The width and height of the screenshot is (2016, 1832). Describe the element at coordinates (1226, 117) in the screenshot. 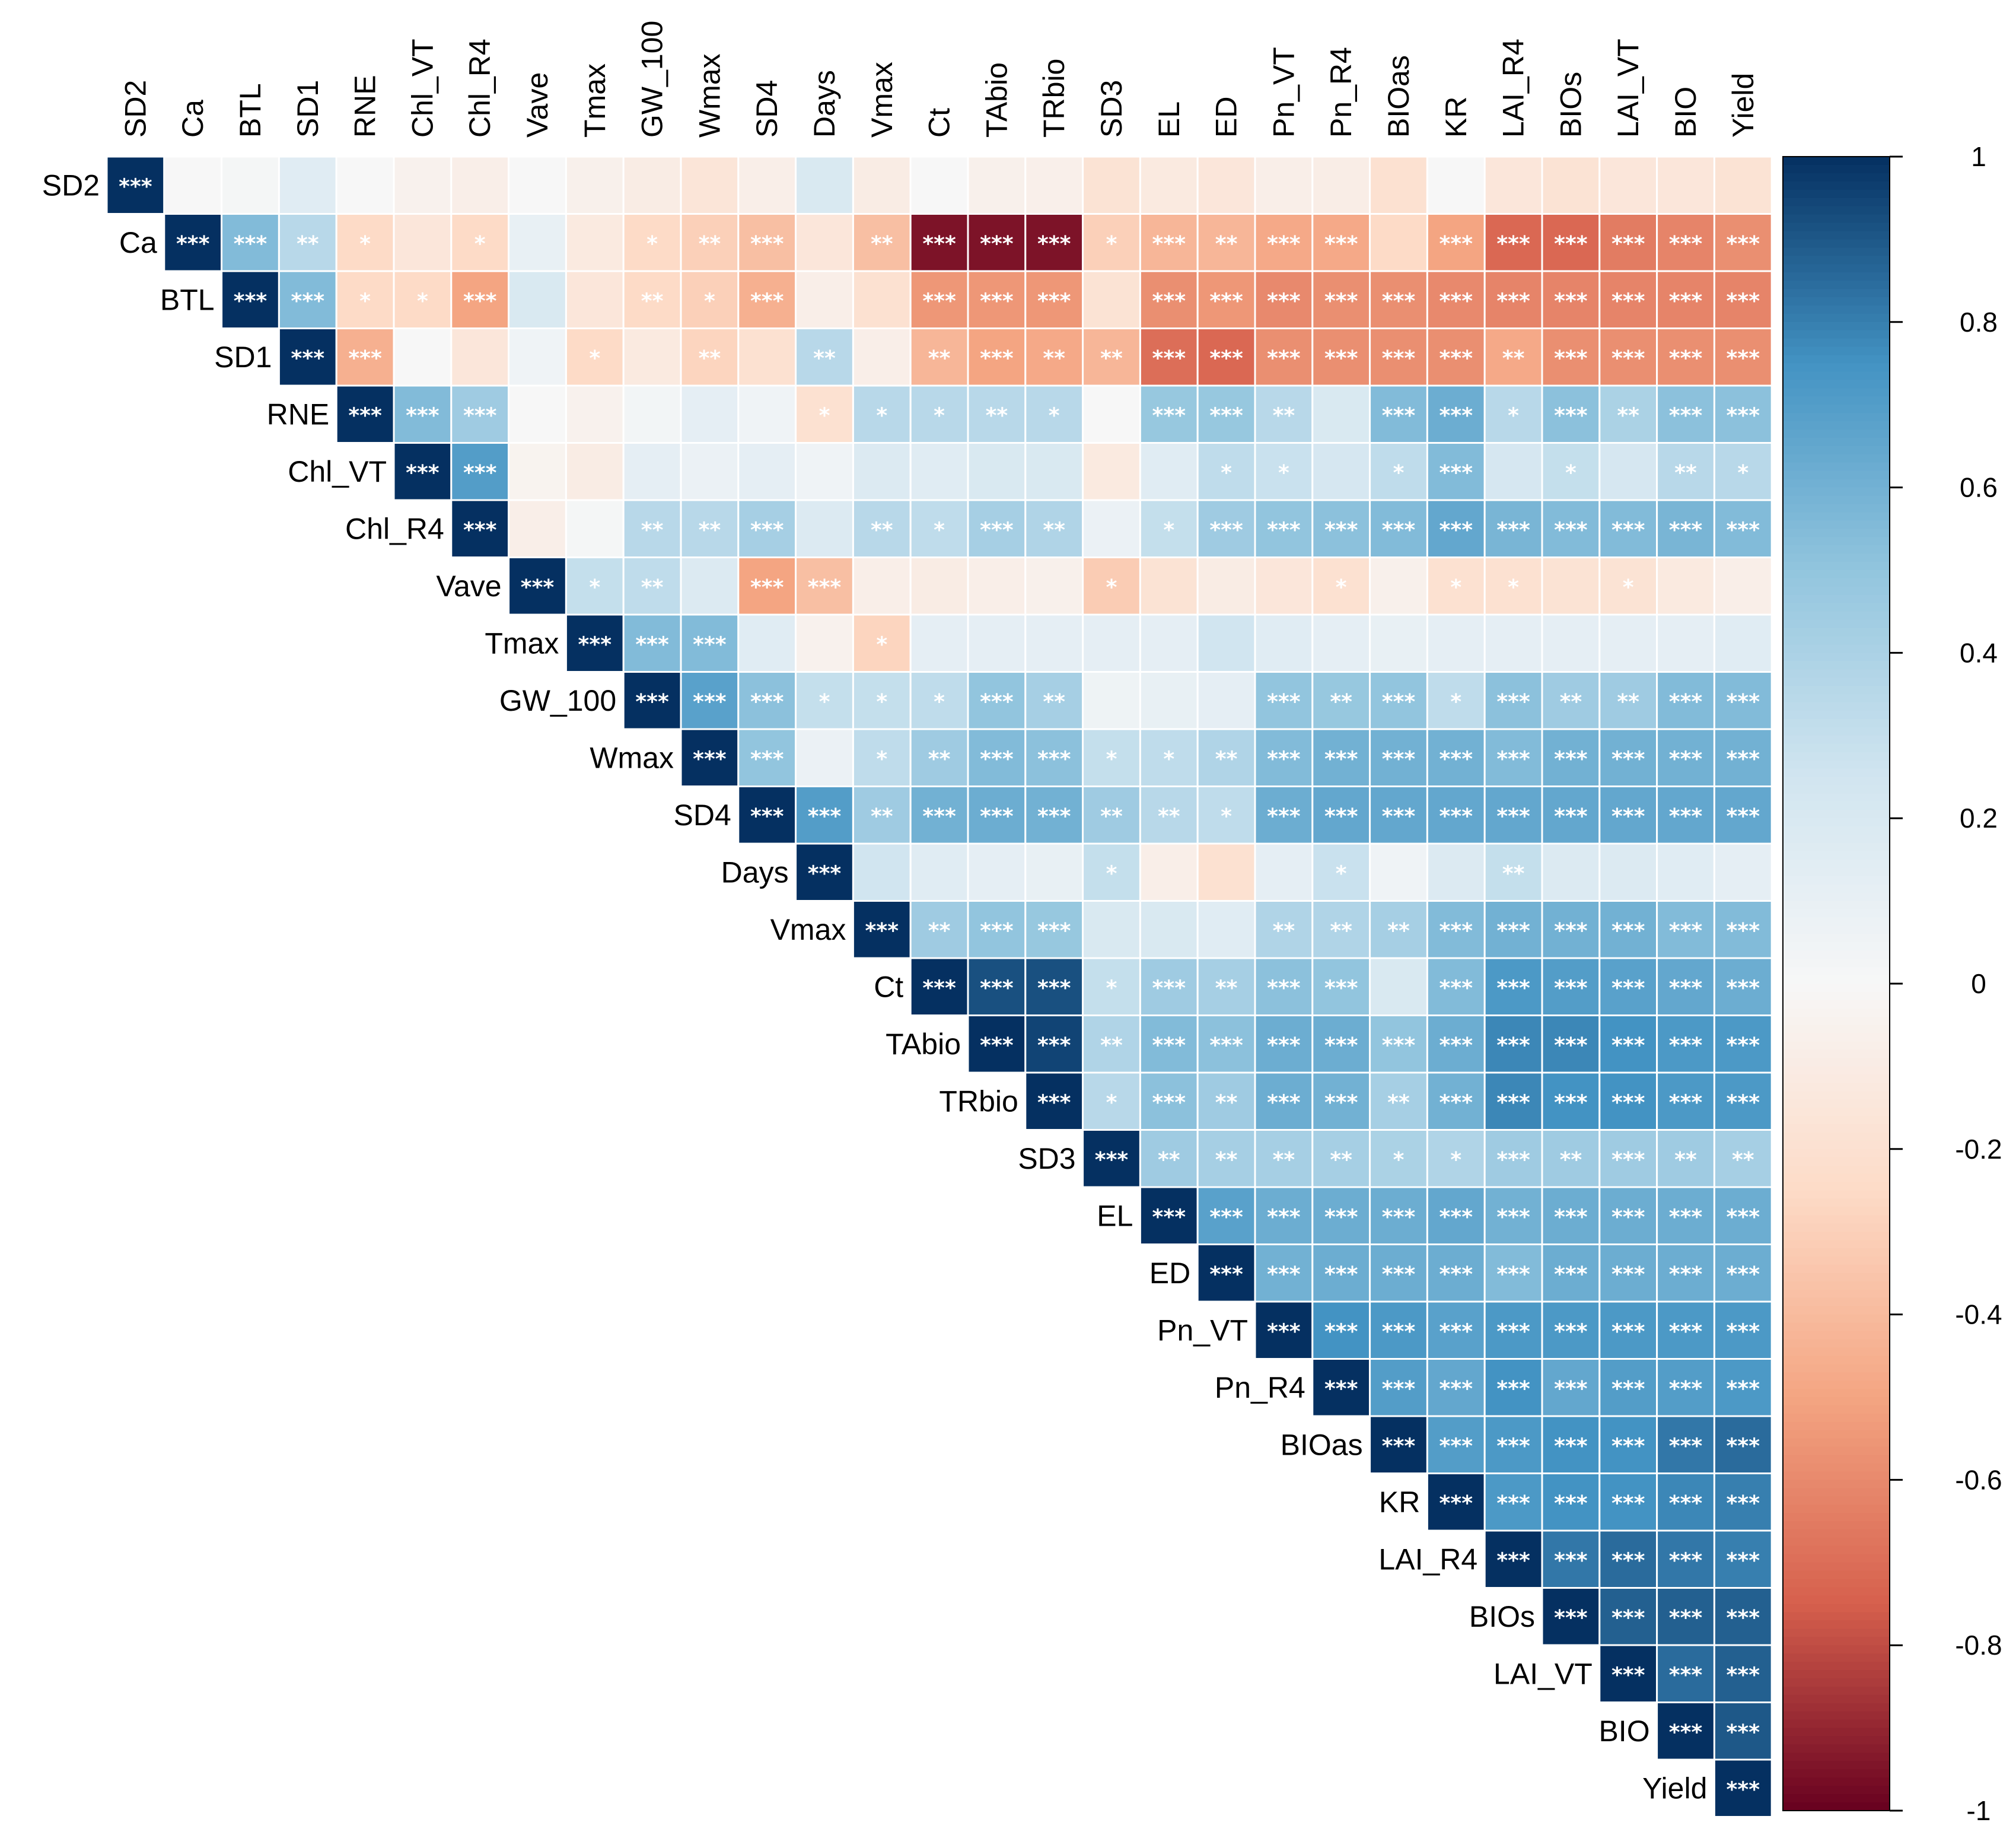

I see `column-label: ED` at that location.